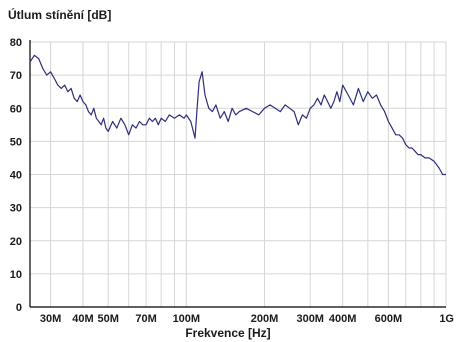 This screenshot has height=342, width=456. What do you see at coordinates (16, 76) in the screenshot?
I see `y-tick-label: 70` at bounding box center [16, 76].